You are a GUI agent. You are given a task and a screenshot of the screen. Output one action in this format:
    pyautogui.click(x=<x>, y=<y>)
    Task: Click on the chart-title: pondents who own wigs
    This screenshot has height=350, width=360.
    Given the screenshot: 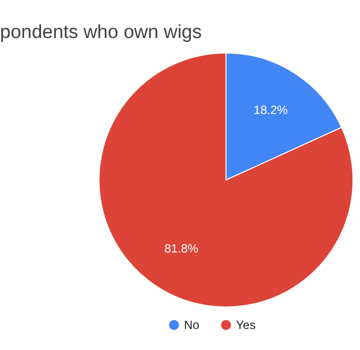 What is the action you would take?
    pyautogui.click(x=101, y=32)
    